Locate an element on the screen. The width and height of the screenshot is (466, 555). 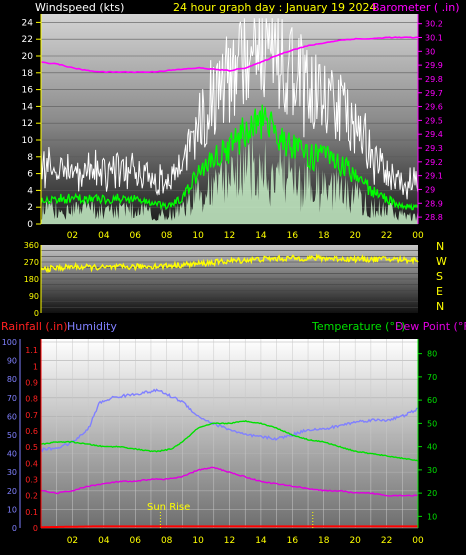
rain-y-tick-label: 0.5 is located at coordinates (31, 447).